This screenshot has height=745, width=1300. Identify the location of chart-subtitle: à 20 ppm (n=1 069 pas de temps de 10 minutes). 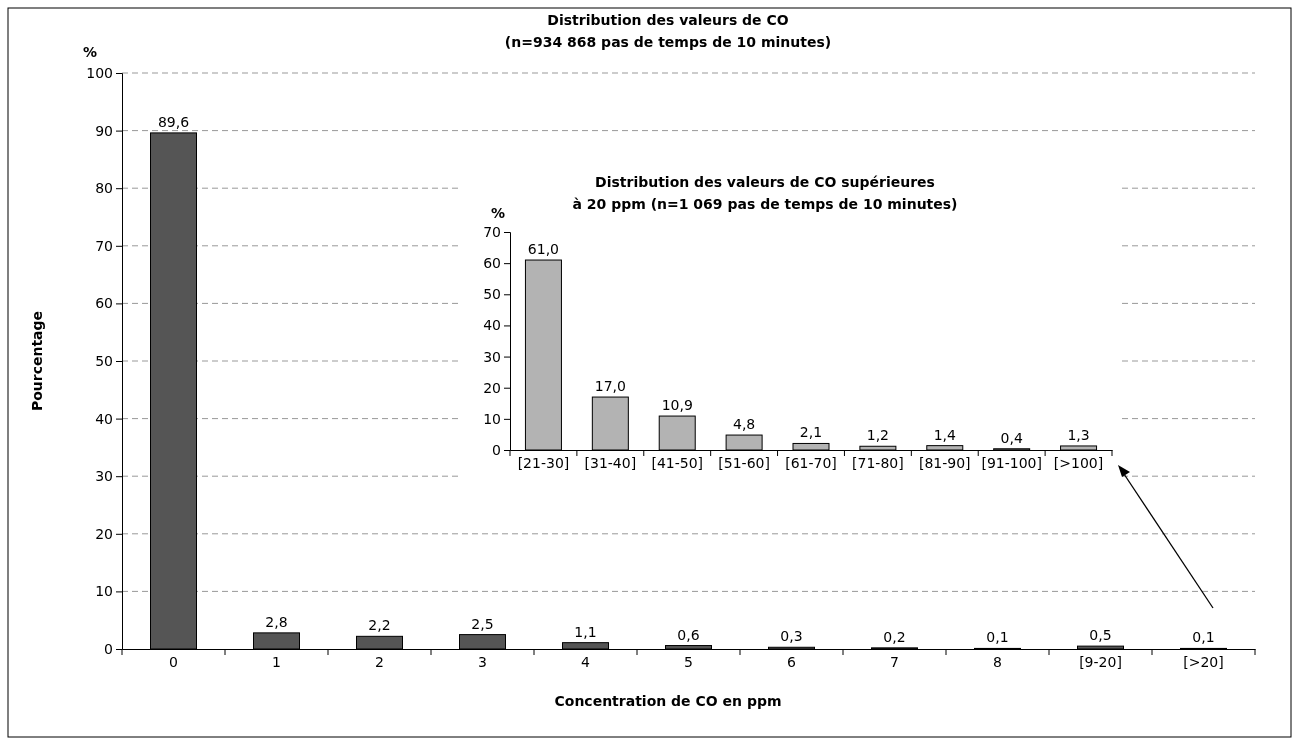
(765, 204).